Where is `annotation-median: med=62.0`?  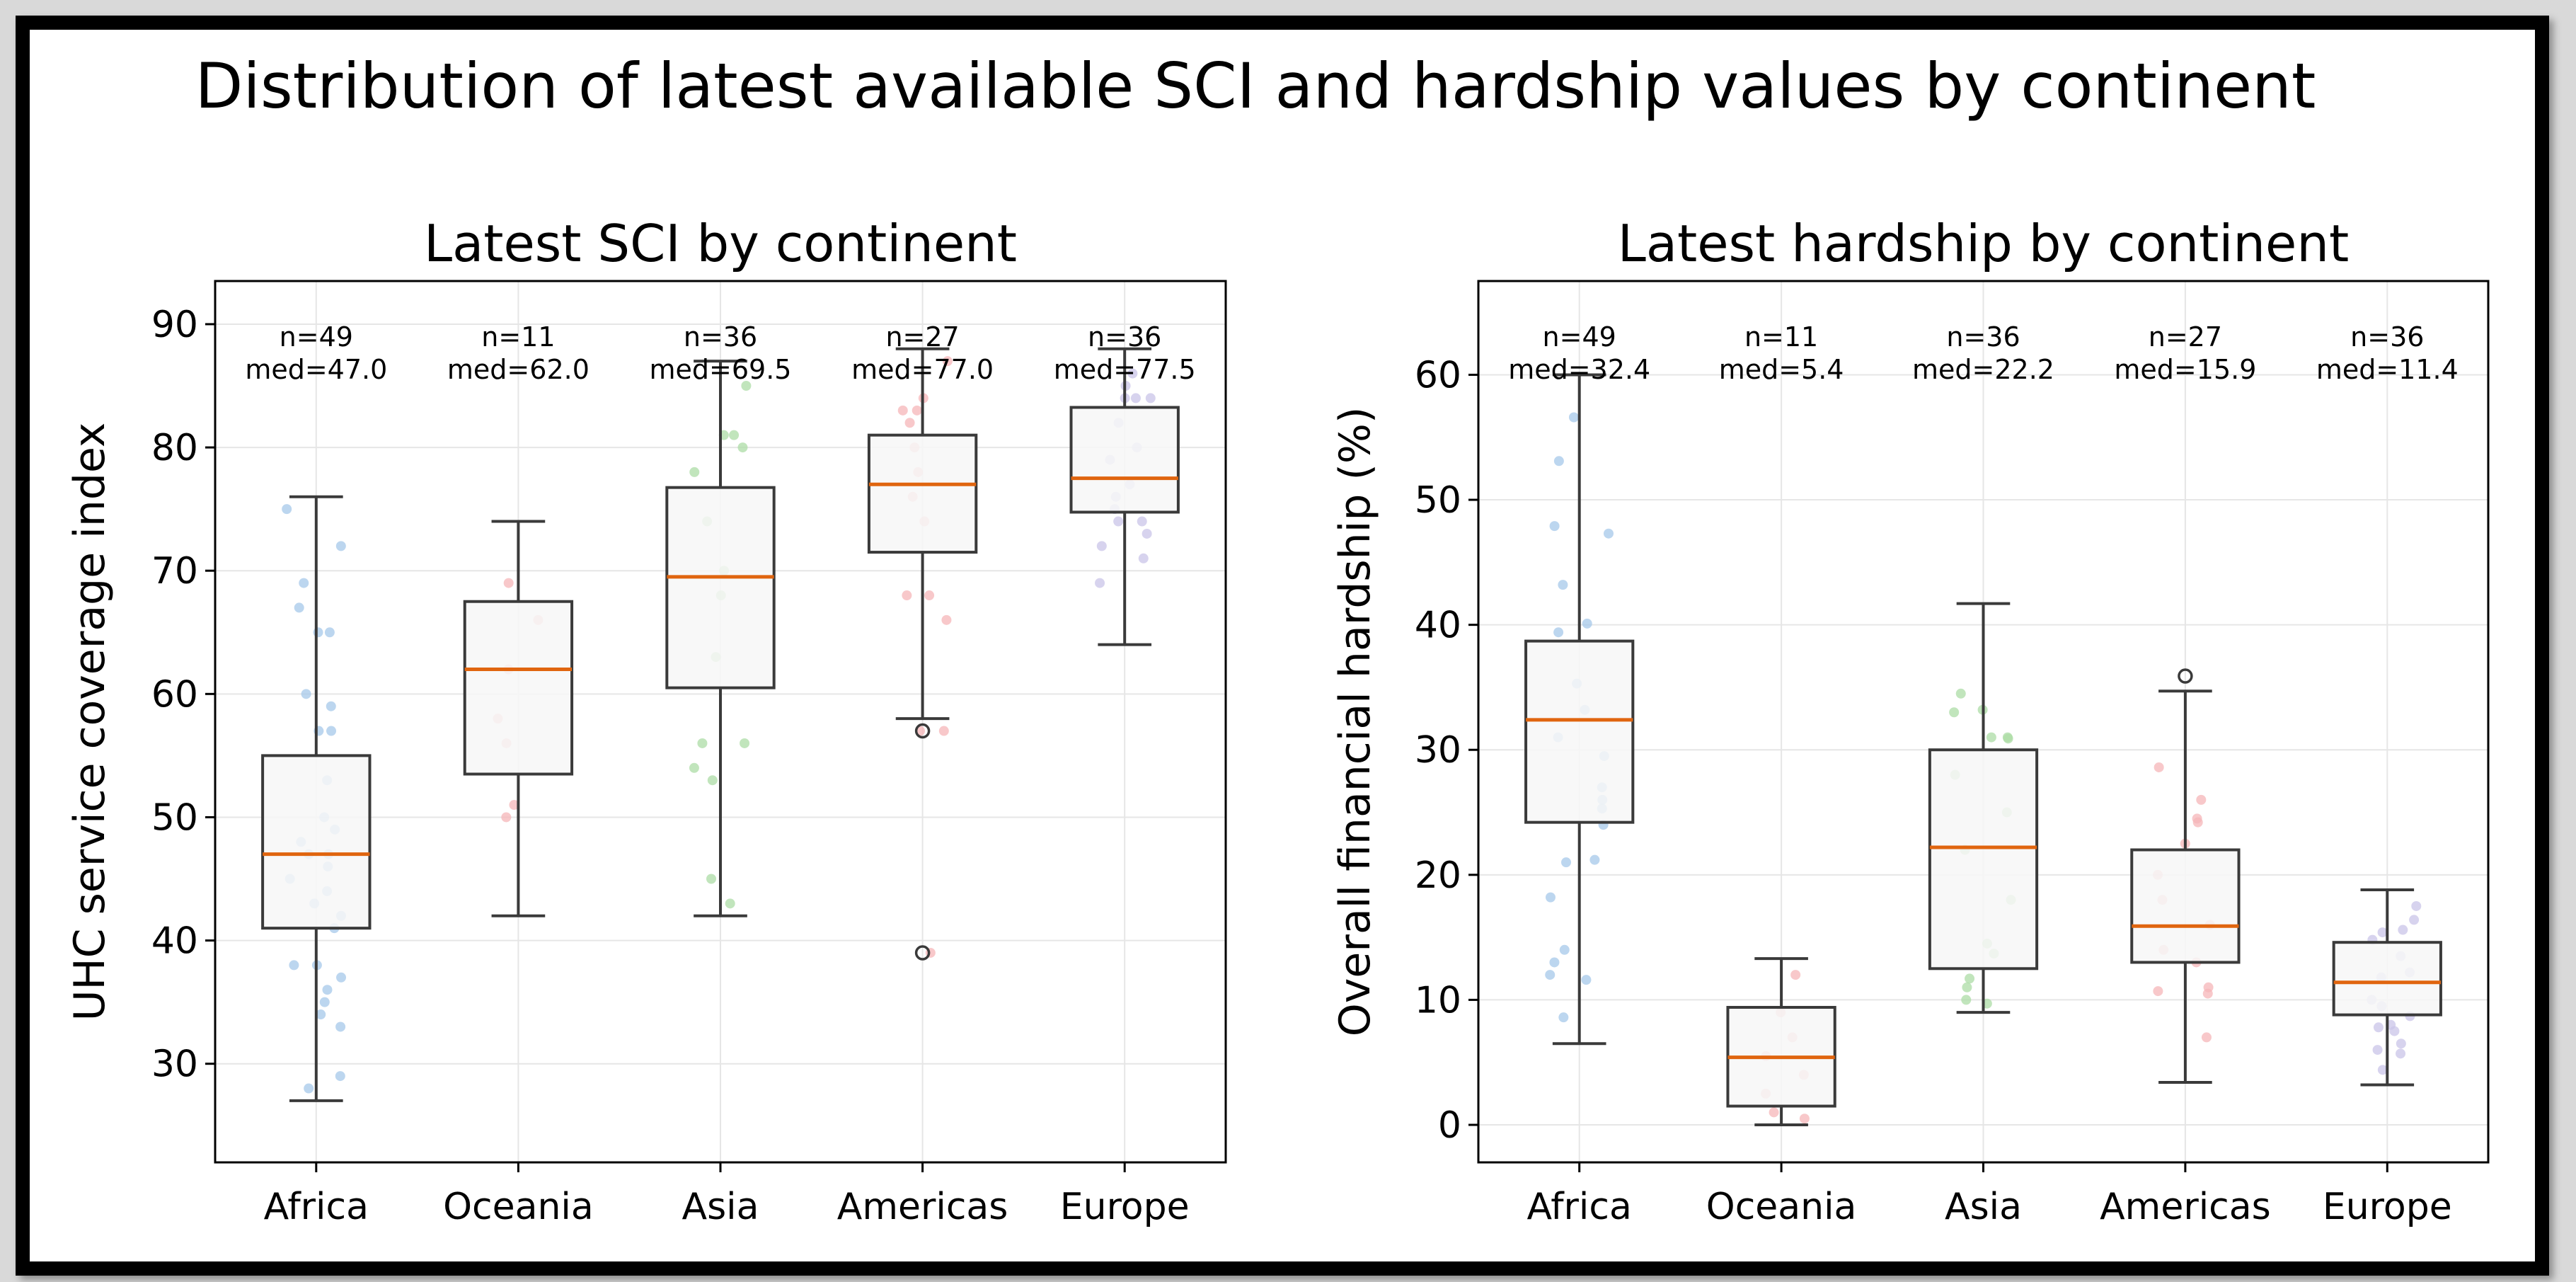 annotation-median: med=62.0 is located at coordinates (518, 369).